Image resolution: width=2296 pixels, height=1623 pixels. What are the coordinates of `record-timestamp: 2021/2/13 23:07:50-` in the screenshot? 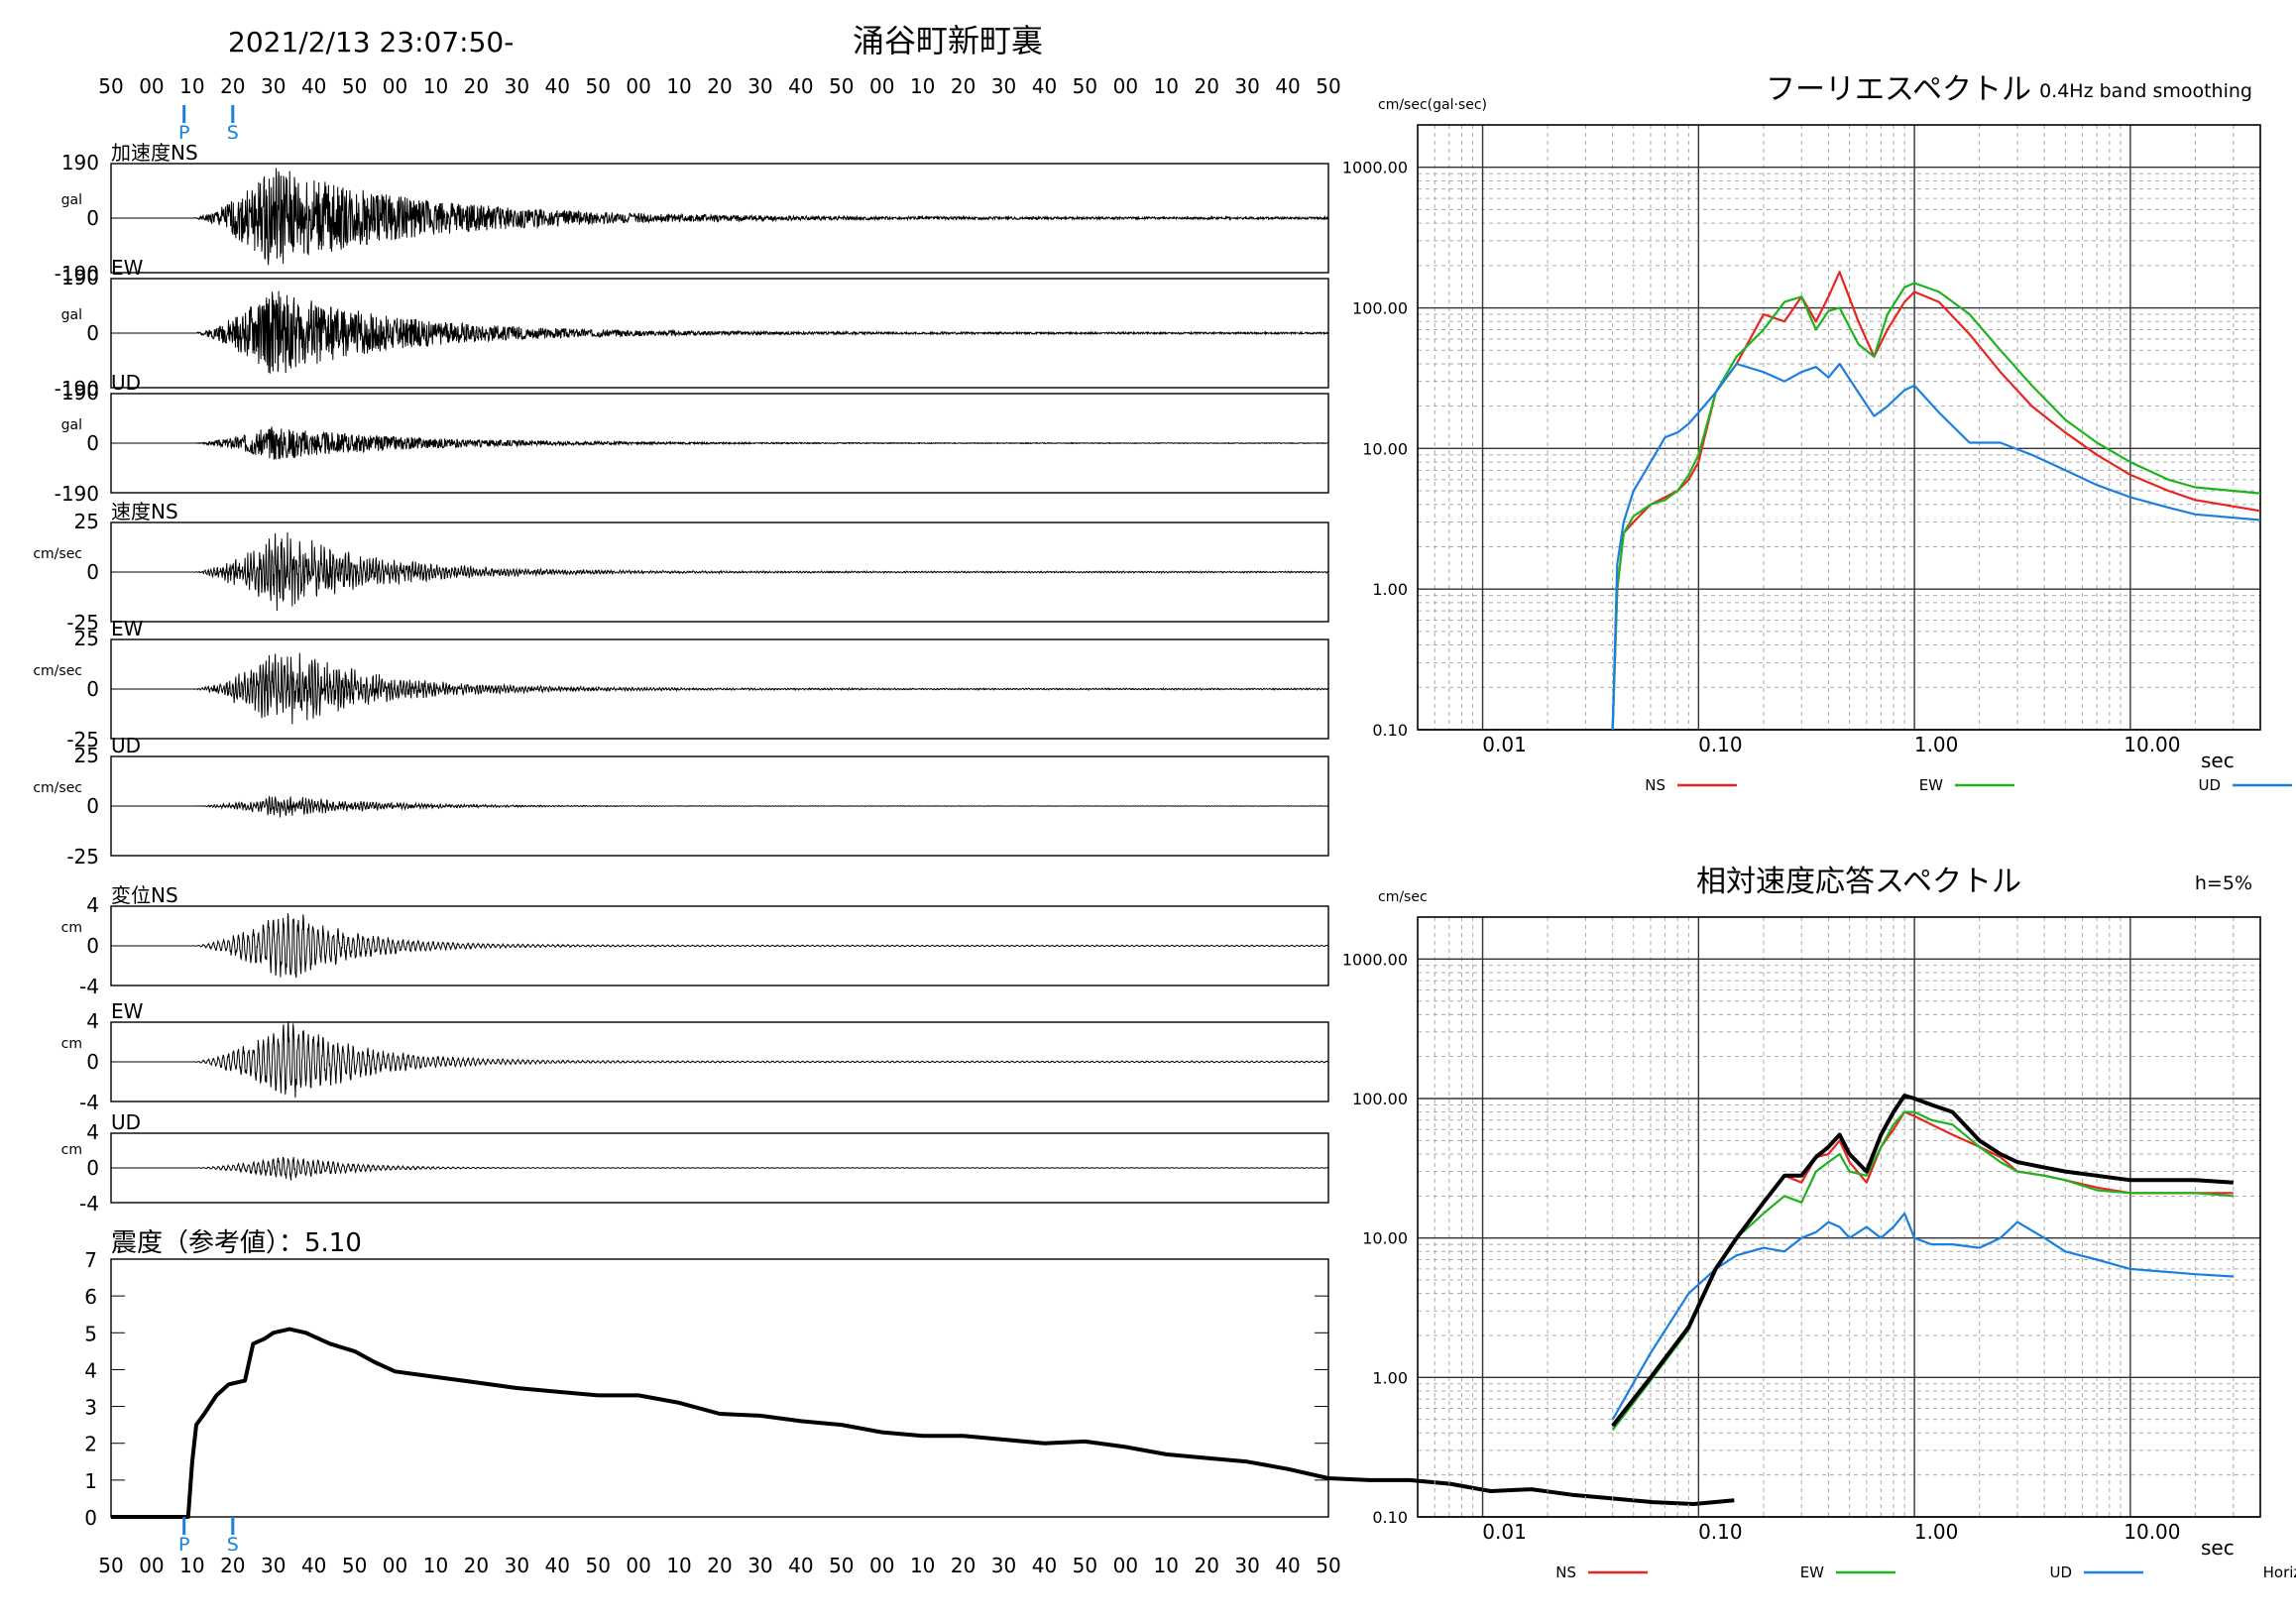 It's located at (371, 42).